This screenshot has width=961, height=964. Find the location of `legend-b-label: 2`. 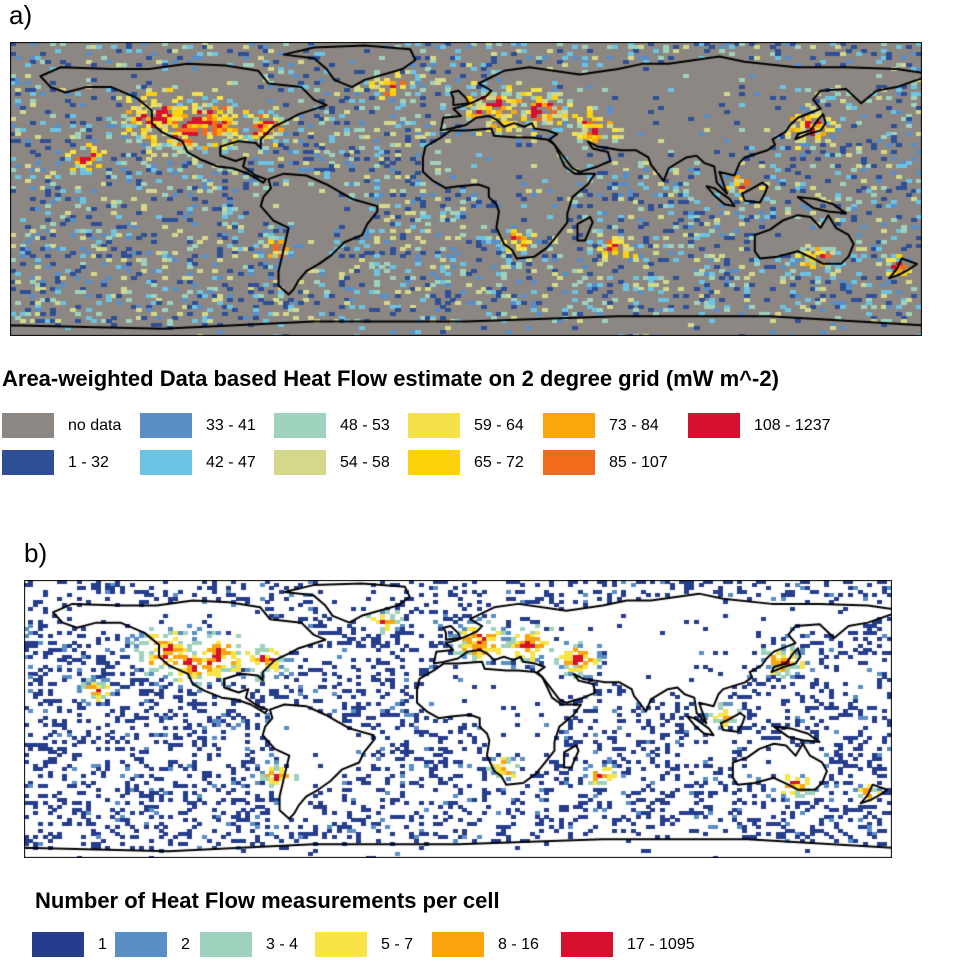

legend-b-label: 2 is located at coordinates (185, 944).